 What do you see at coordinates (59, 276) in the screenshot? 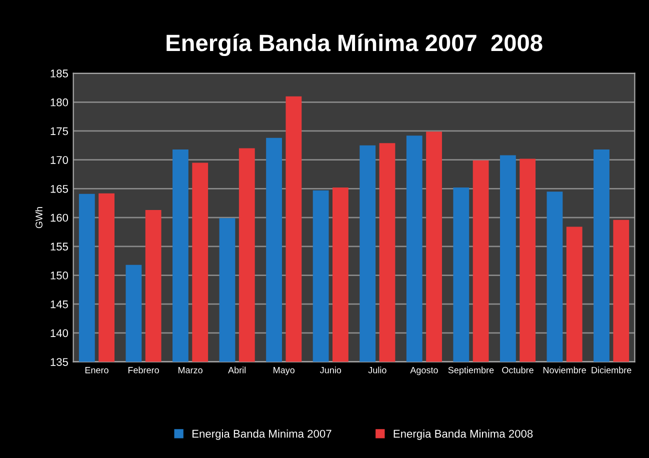
I see `y-tick-label: 150` at bounding box center [59, 276].